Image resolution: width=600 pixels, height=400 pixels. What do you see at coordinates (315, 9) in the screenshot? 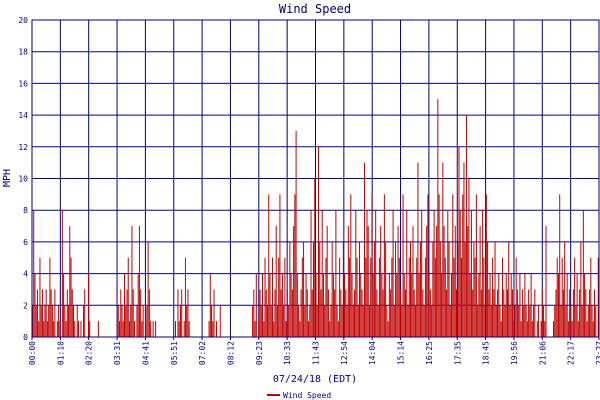
I see `chart-title: Wind Speed` at bounding box center [315, 9].